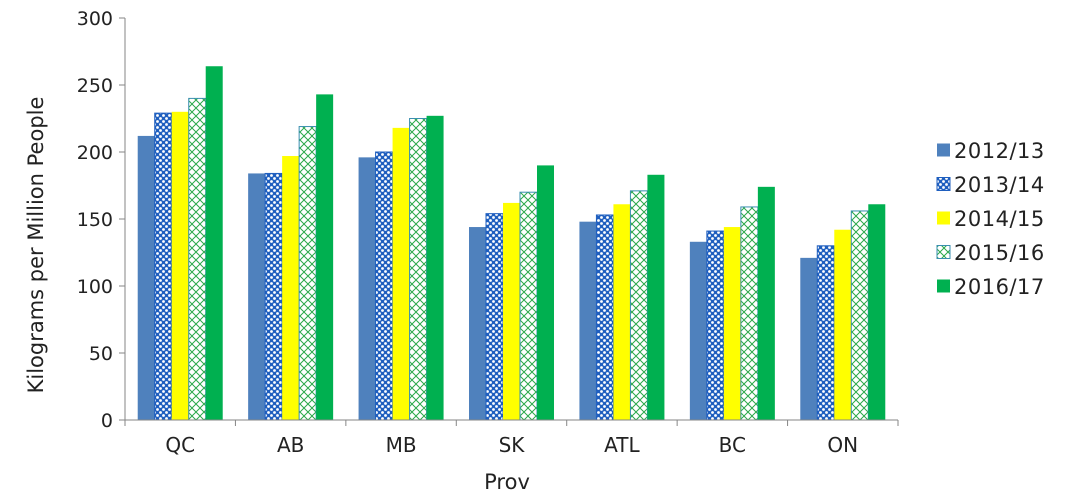 The width and height of the screenshot is (1080, 501). I want to click on legend: 2012/13 2013/14 2014/15 2015/16 2016/17, so click(990, 219).